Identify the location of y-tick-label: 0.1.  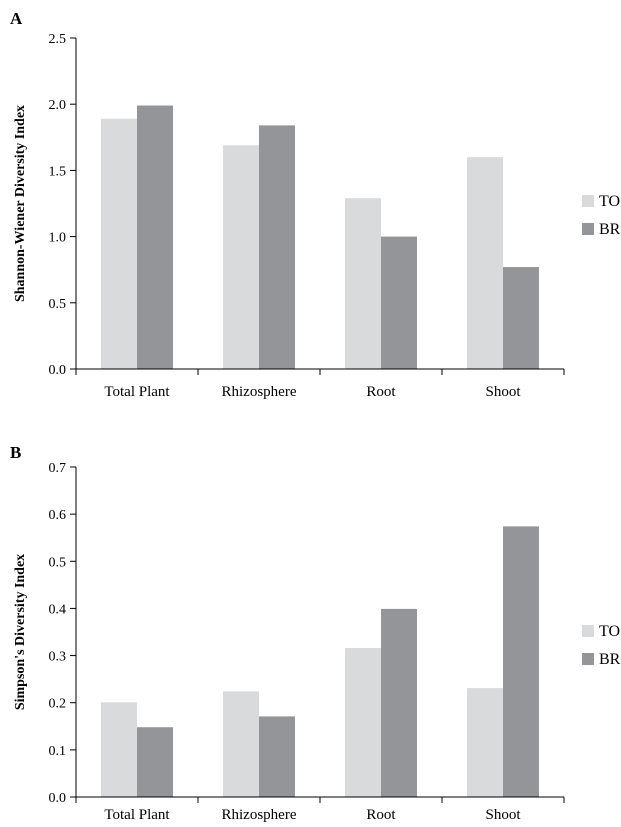
(58, 751).